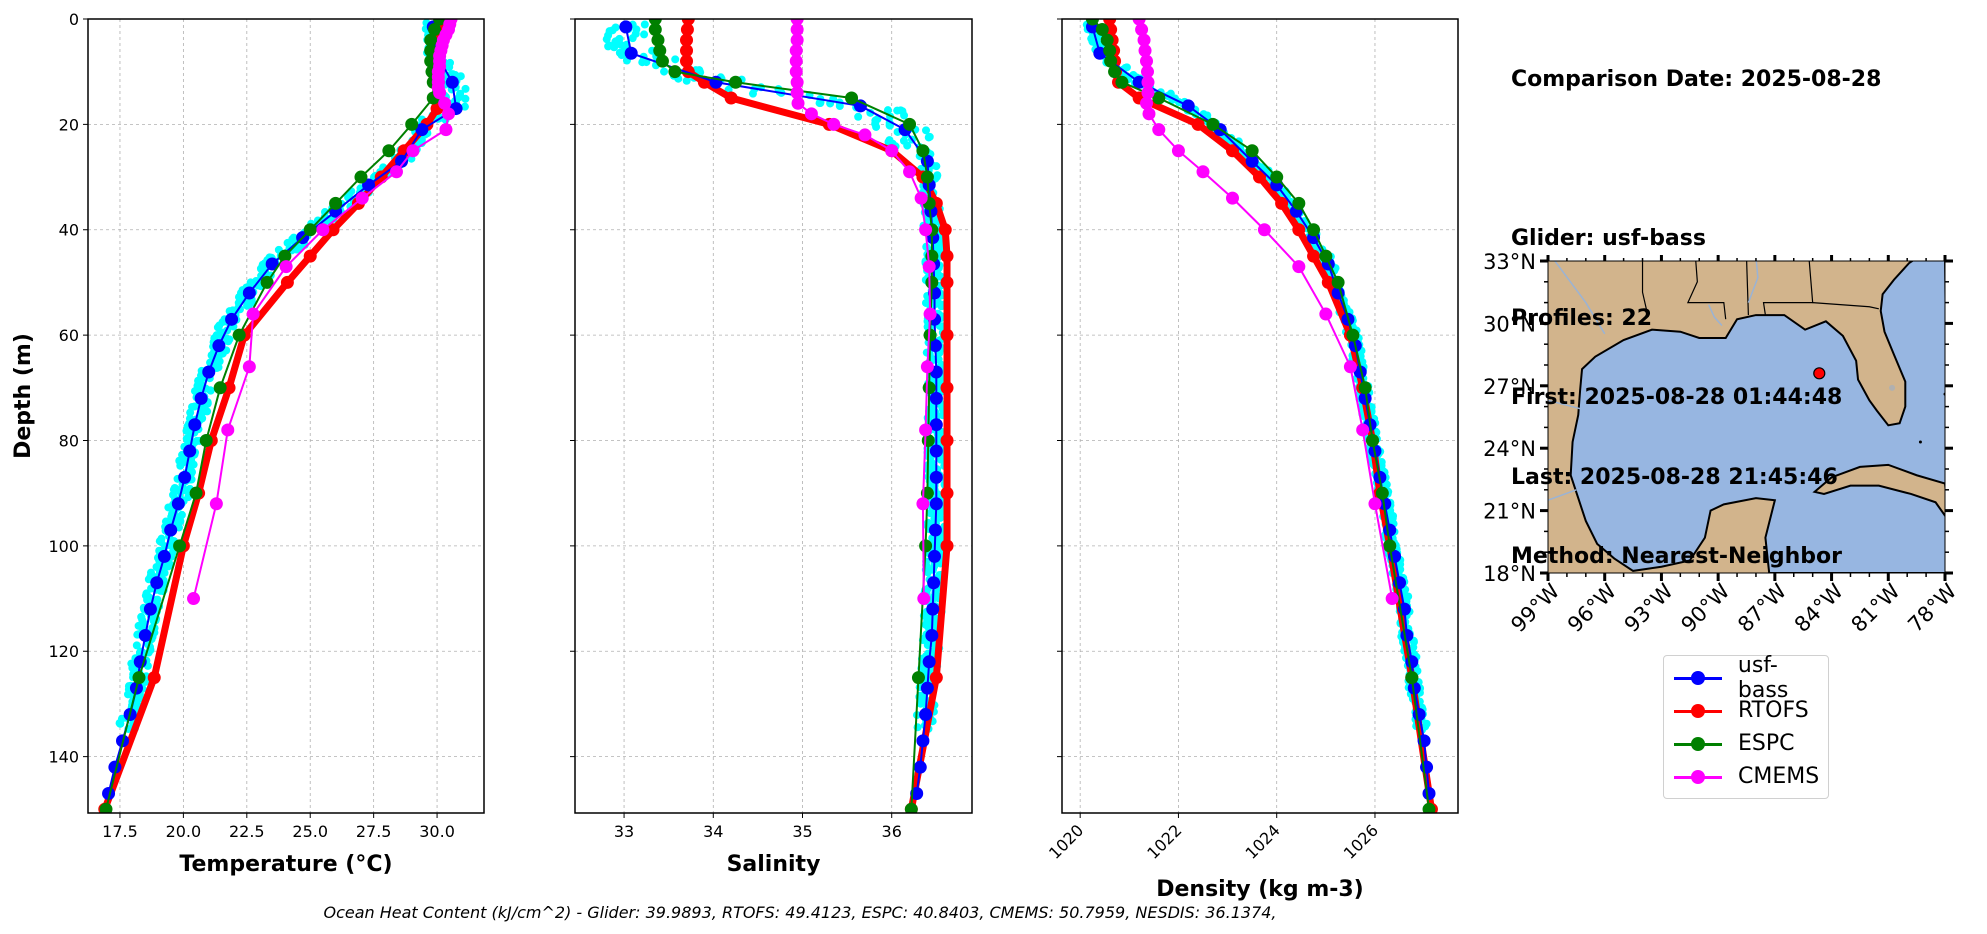 The height and width of the screenshot is (934, 1987). What do you see at coordinates (69, 124) in the screenshot?
I see `y-tick-label: 20` at bounding box center [69, 124].